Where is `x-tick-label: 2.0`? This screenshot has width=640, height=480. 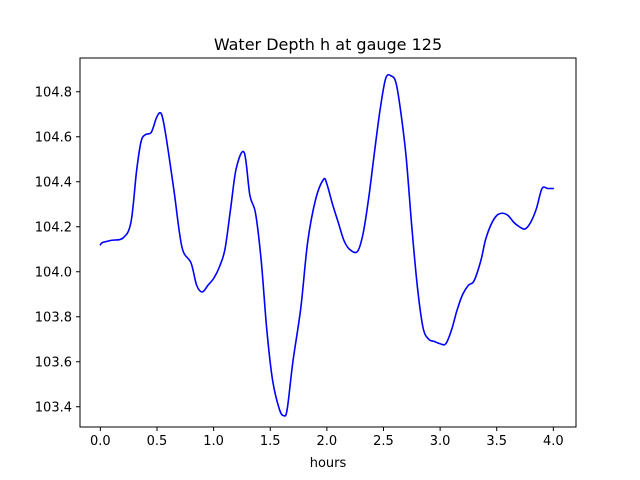
x-tick-label: 2.0 is located at coordinates (327, 441).